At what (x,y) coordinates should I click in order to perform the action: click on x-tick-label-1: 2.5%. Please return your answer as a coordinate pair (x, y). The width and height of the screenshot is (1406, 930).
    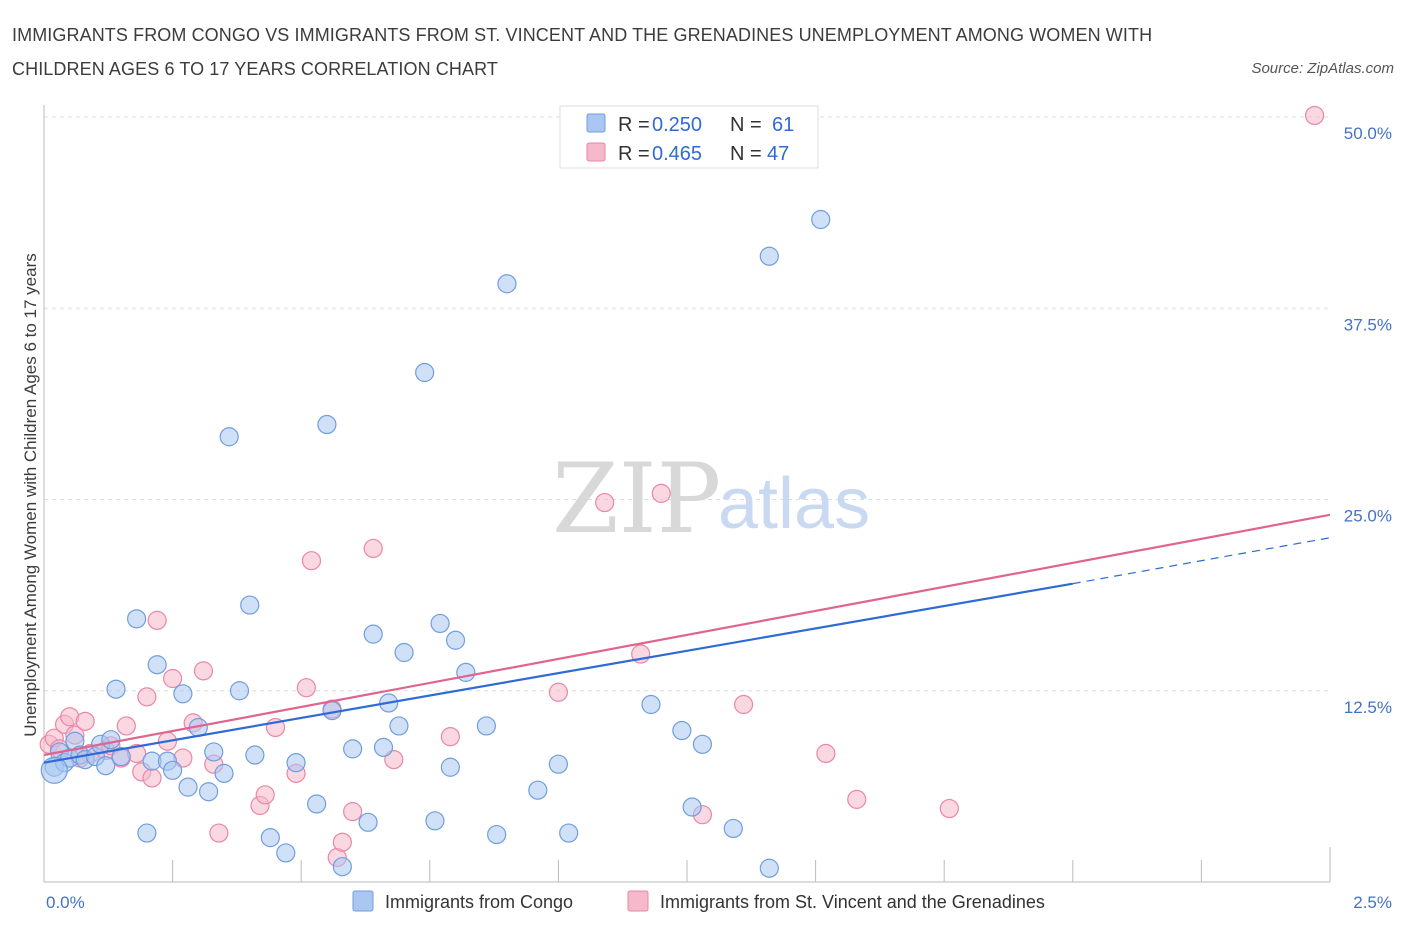
    Looking at the image, I should click on (1372, 902).